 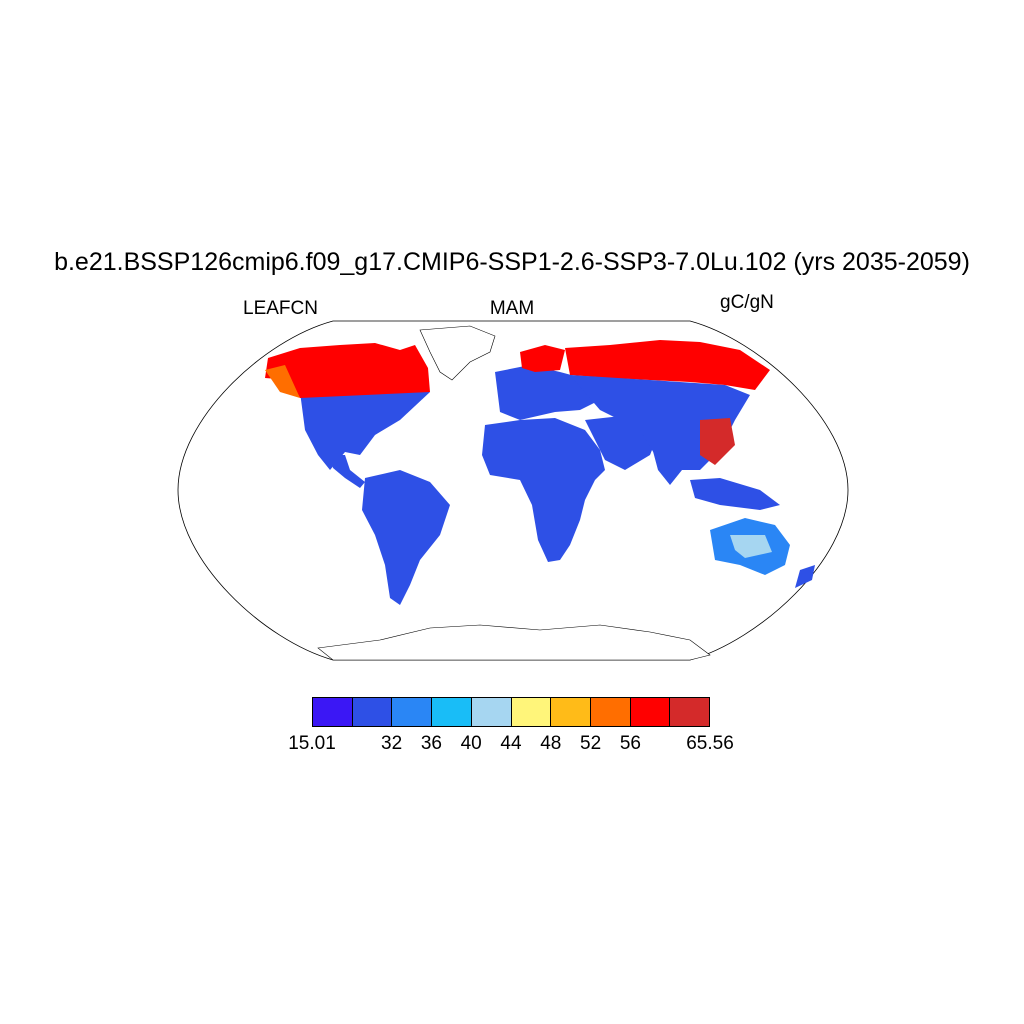 What do you see at coordinates (514, 642) in the screenshot?
I see `region-antarctica` at bounding box center [514, 642].